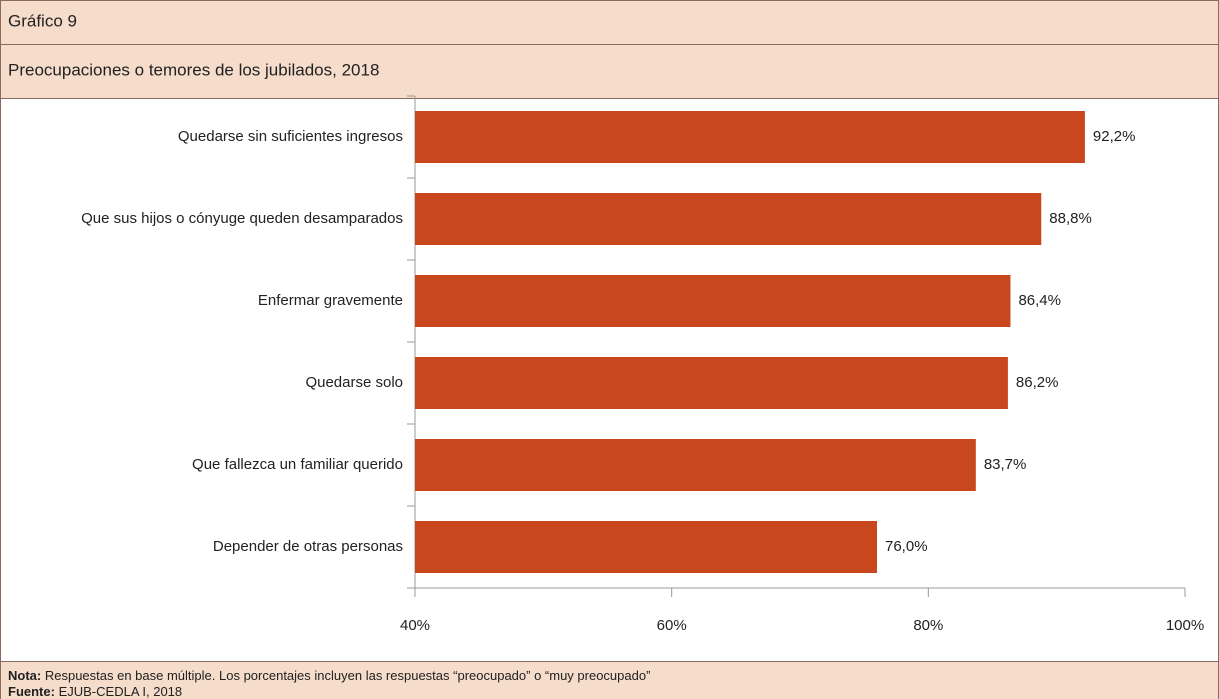 The height and width of the screenshot is (699, 1219). Describe the element at coordinates (928, 625) in the screenshot. I see `x-tick-label: 80%` at that location.